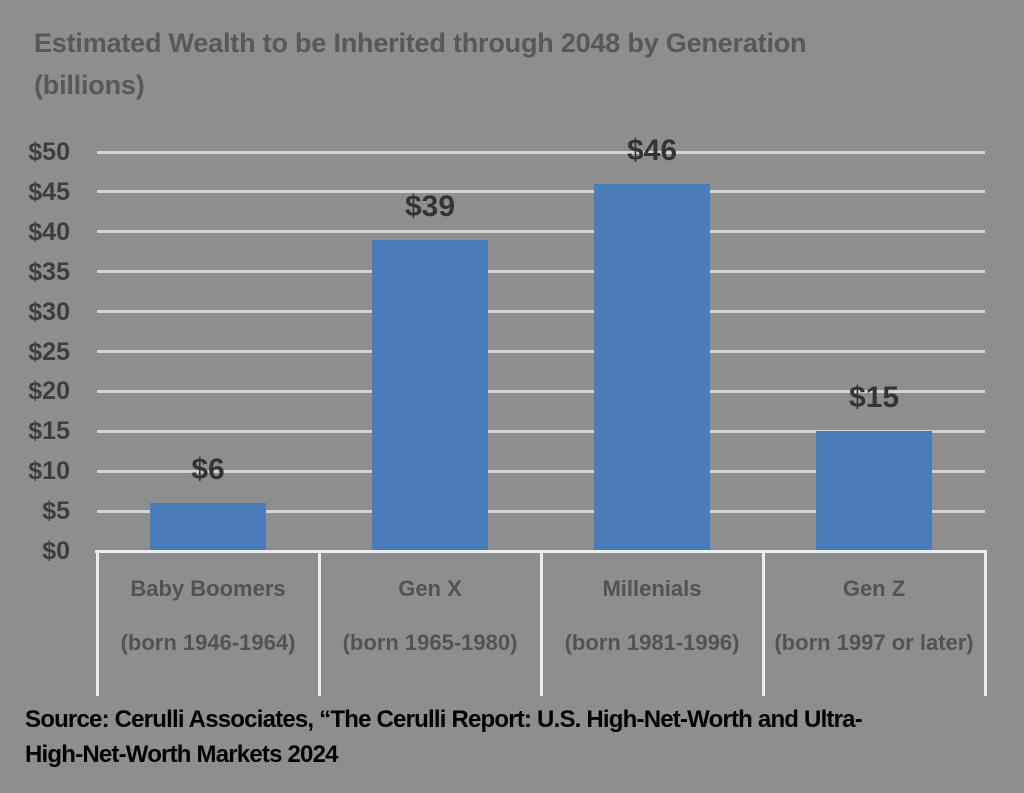 Image resolution: width=1024 pixels, height=793 pixels. Describe the element at coordinates (49, 351) in the screenshot. I see `y-axis-tick-label-25: $25` at that location.